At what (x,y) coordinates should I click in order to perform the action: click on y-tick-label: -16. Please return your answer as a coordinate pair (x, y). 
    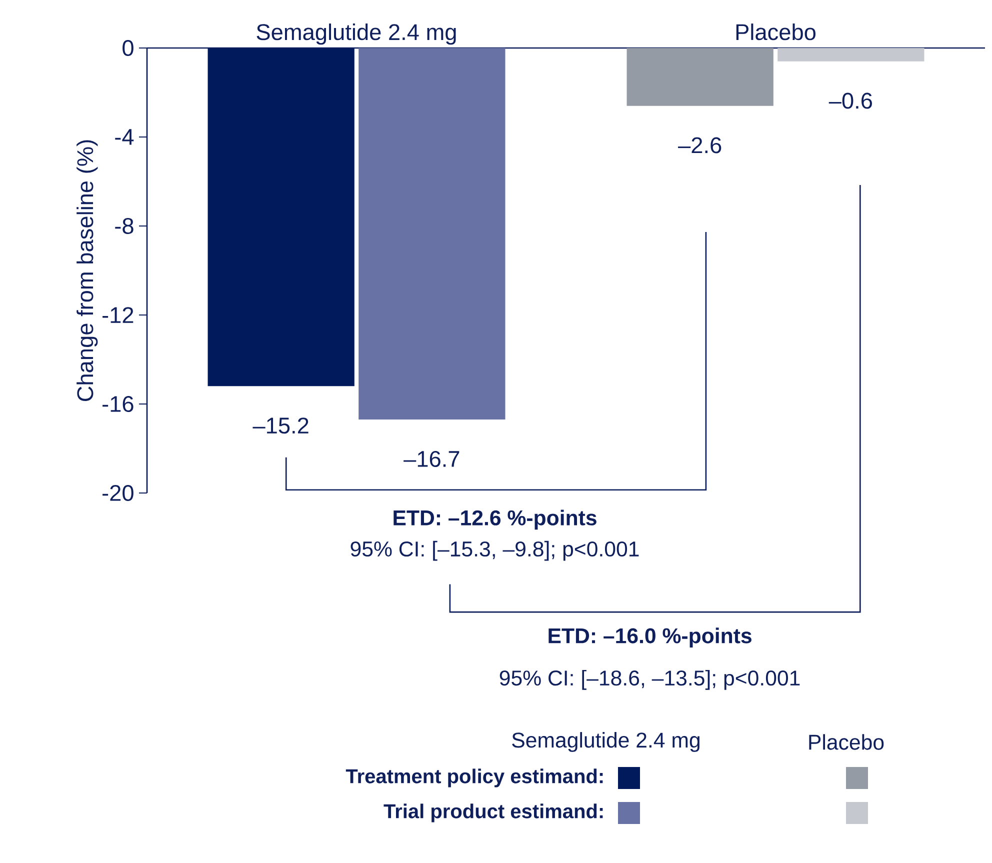
    Looking at the image, I should click on (118, 404).